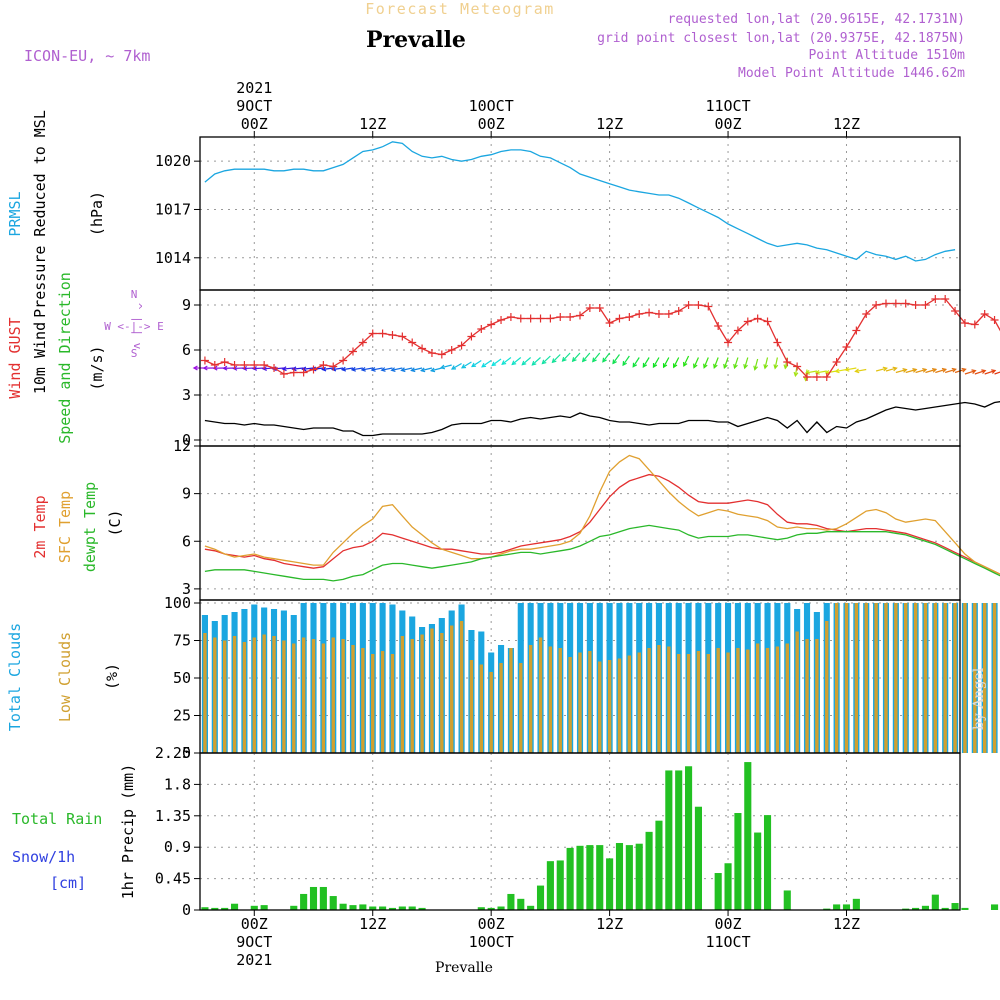 This screenshot has height=1000, width=1000. Describe the element at coordinates (186, 910) in the screenshot. I see `y-tick-label: 0` at that location.